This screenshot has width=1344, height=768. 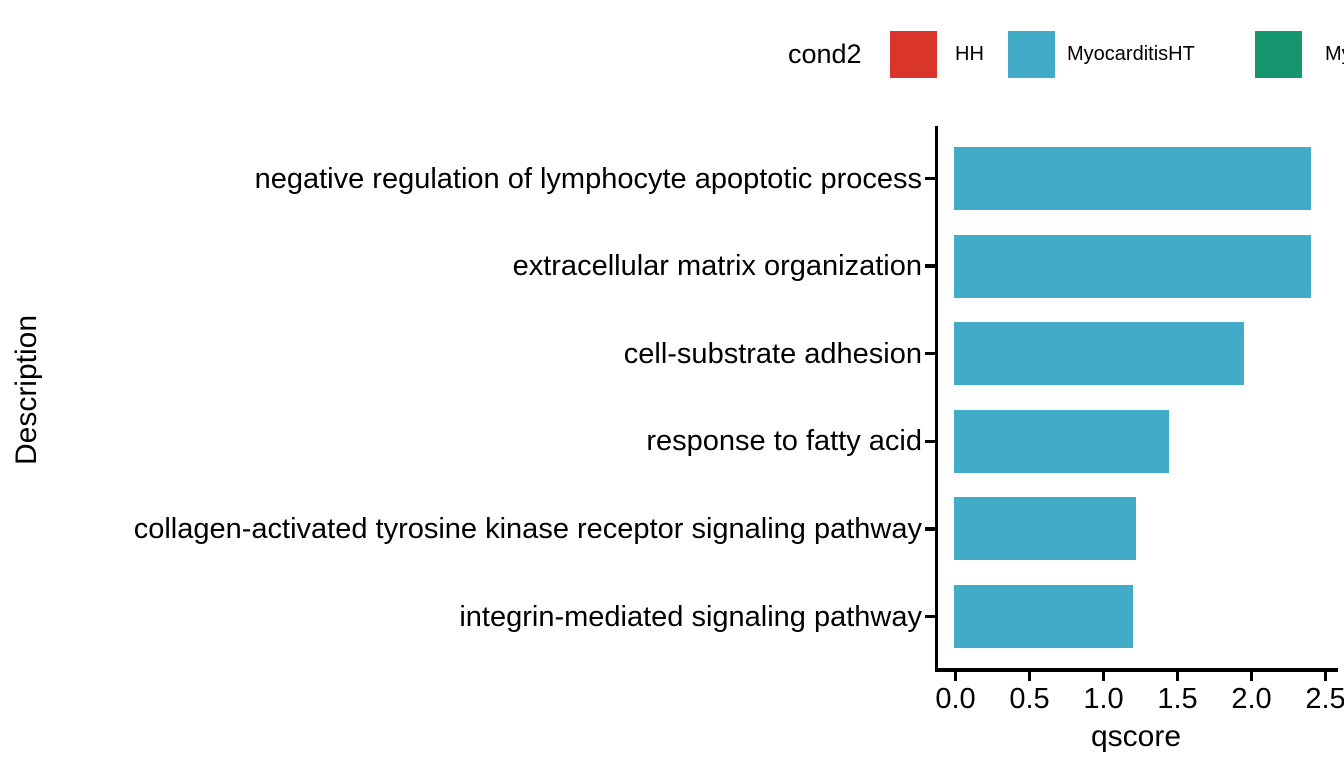 I want to click on legend-label-0: HH, so click(x=969, y=54).